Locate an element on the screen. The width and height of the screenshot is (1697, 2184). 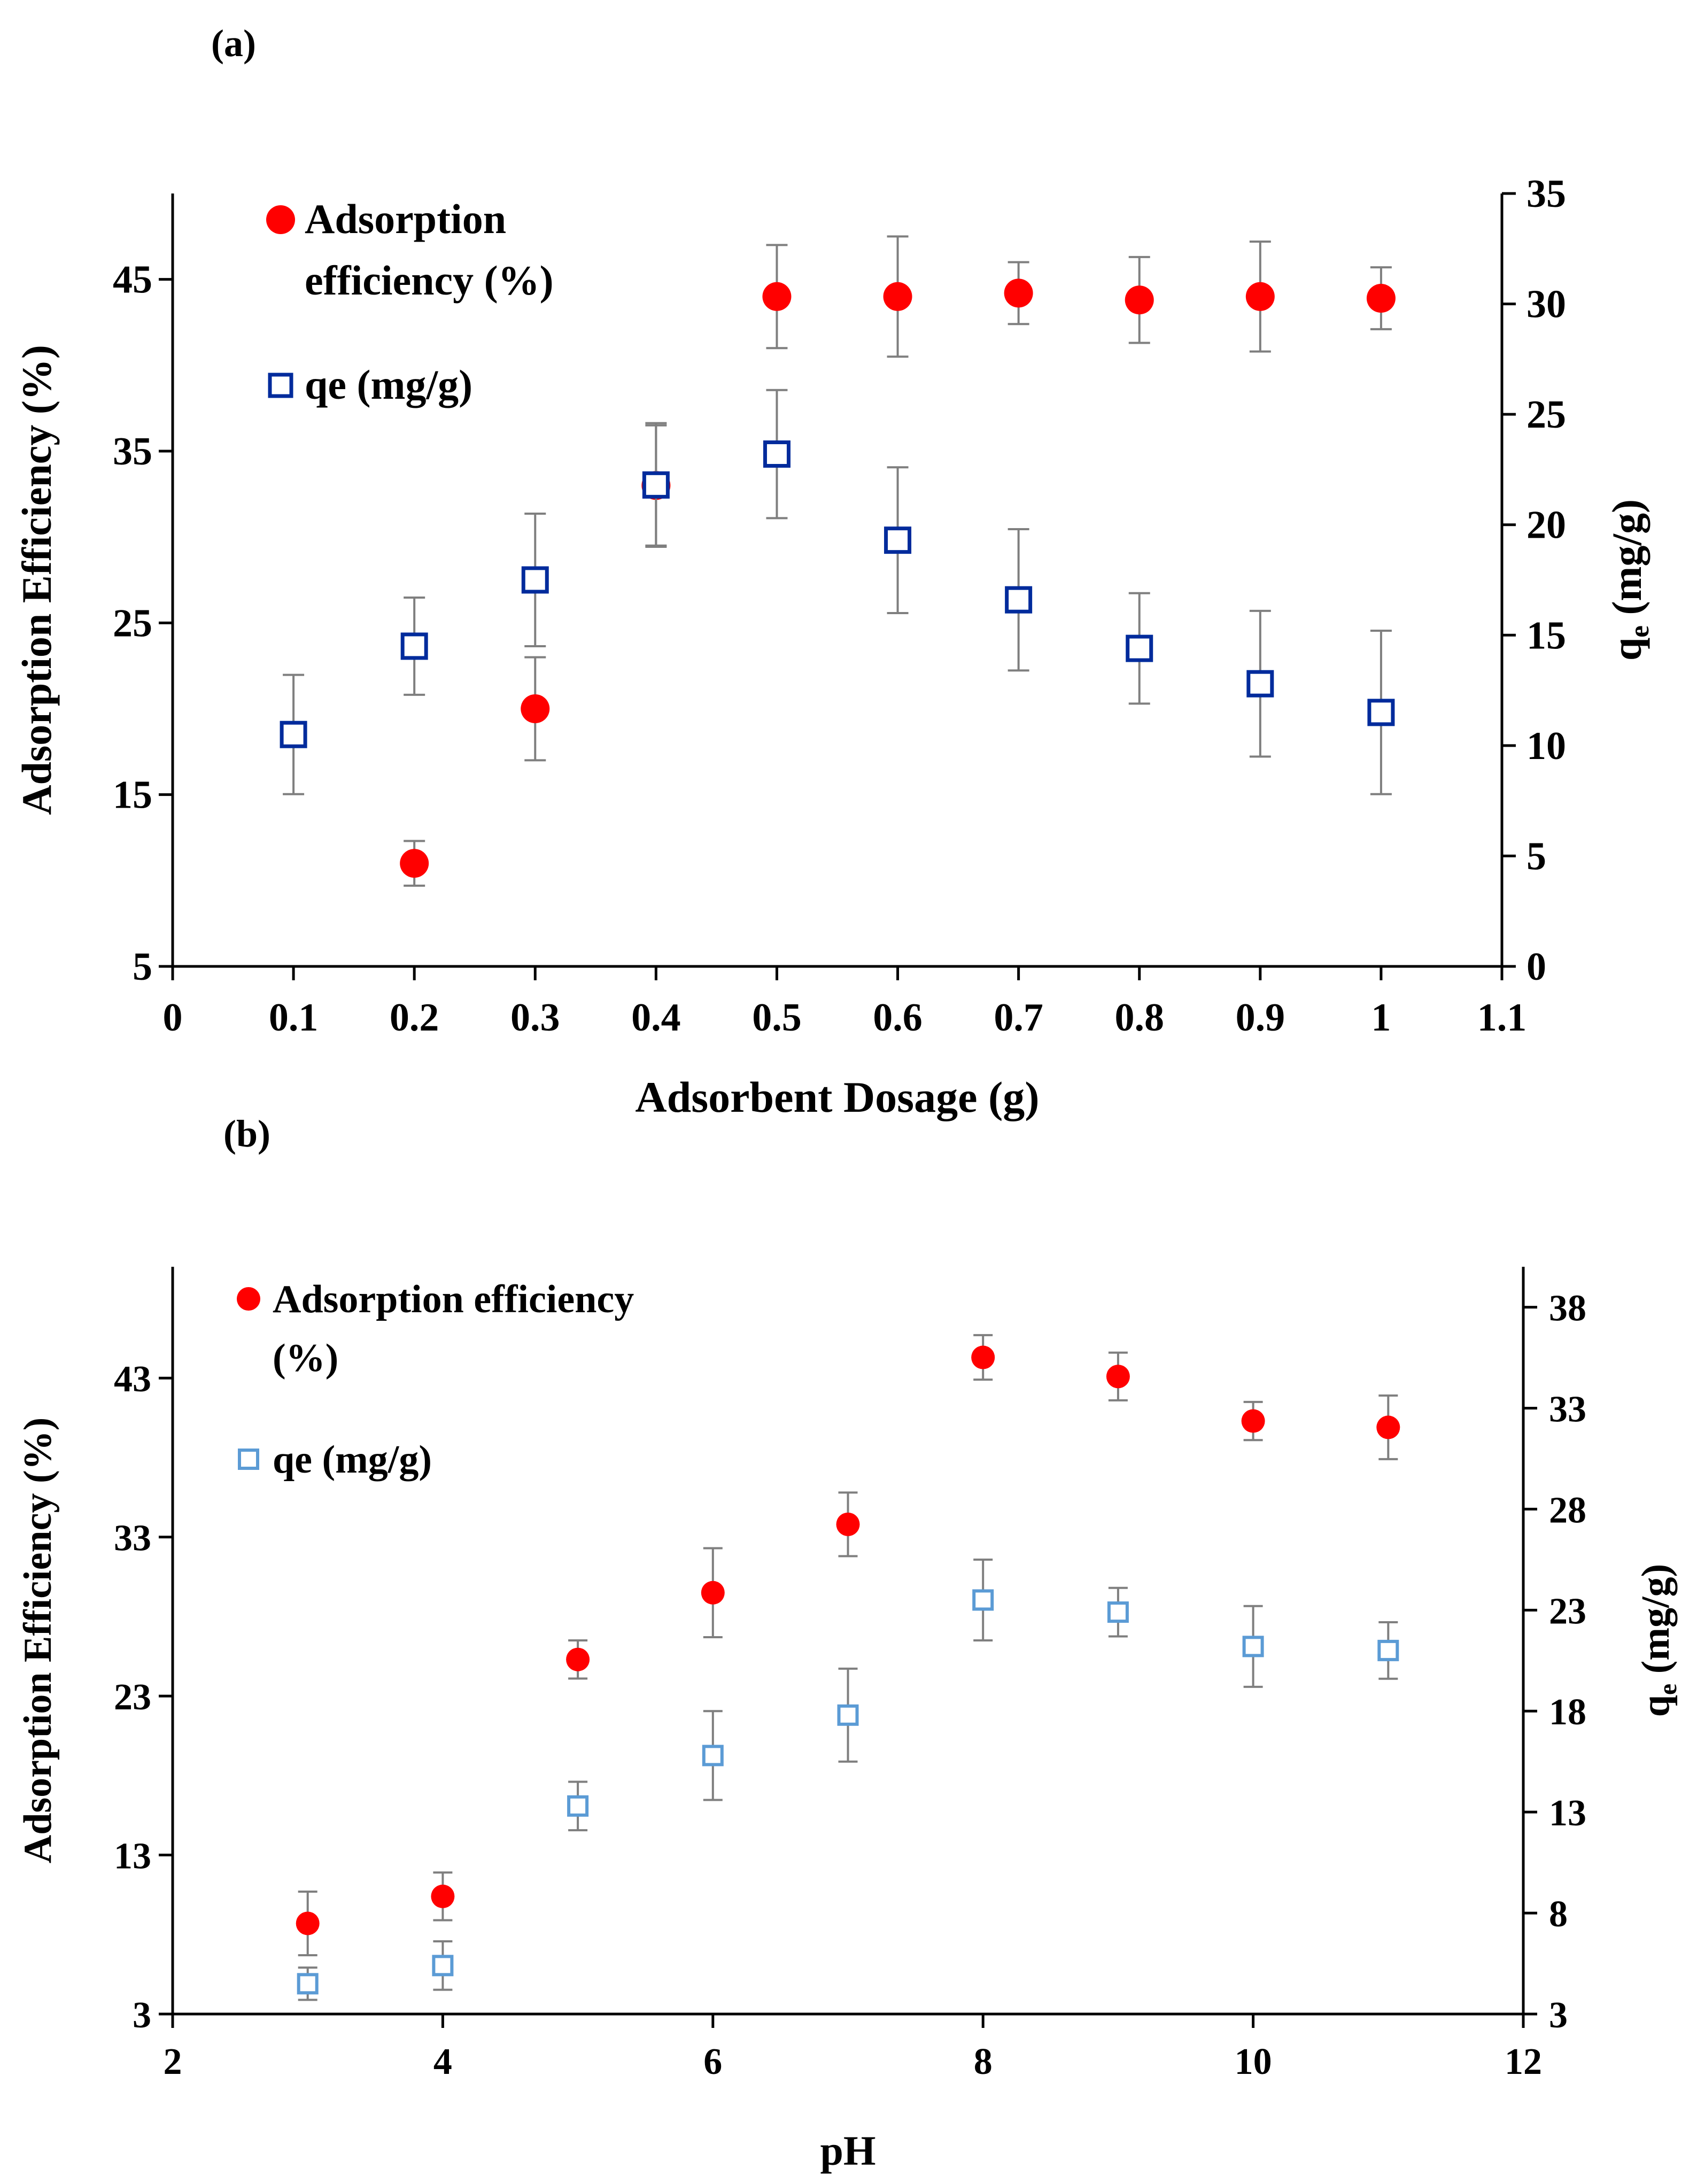
y-tick-label: 5 is located at coordinates (142, 967).